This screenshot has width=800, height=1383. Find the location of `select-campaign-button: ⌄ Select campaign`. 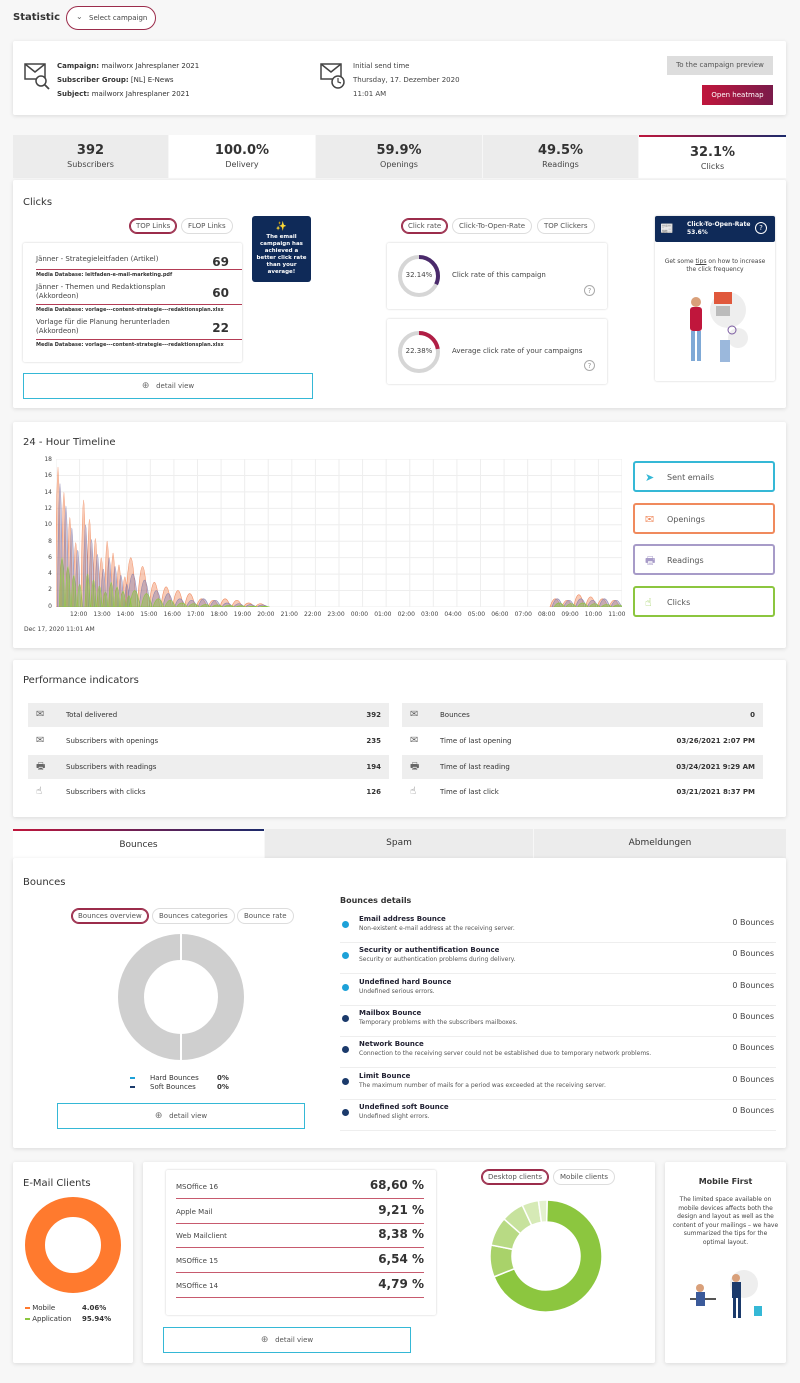

select-campaign-button: ⌄ Select campaign is located at coordinates (111, 18).